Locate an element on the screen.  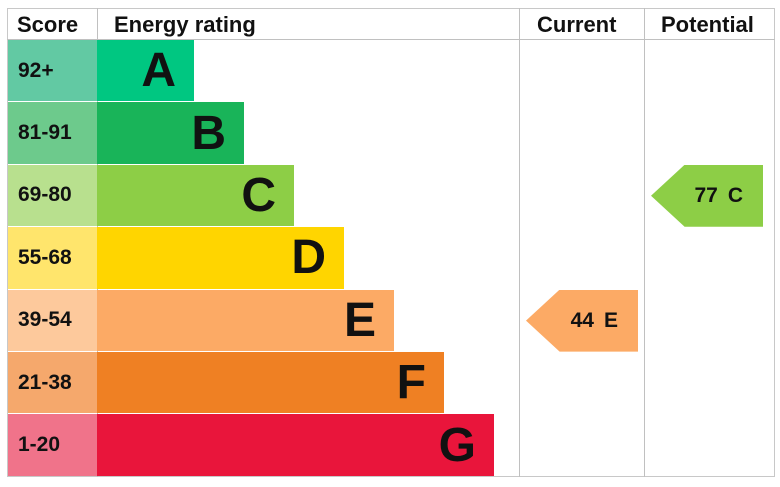
score-range-a: 92+ is located at coordinates (52, 71).